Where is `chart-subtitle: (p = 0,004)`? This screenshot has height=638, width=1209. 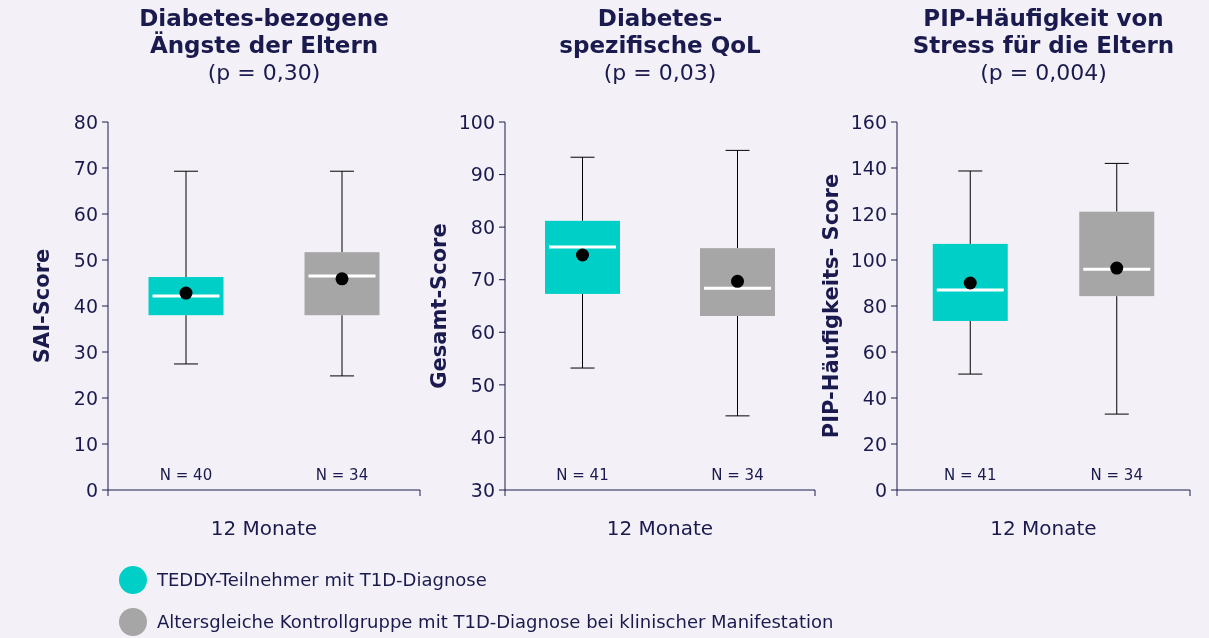 chart-subtitle: (p = 0,004) is located at coordinates (1043, 72).